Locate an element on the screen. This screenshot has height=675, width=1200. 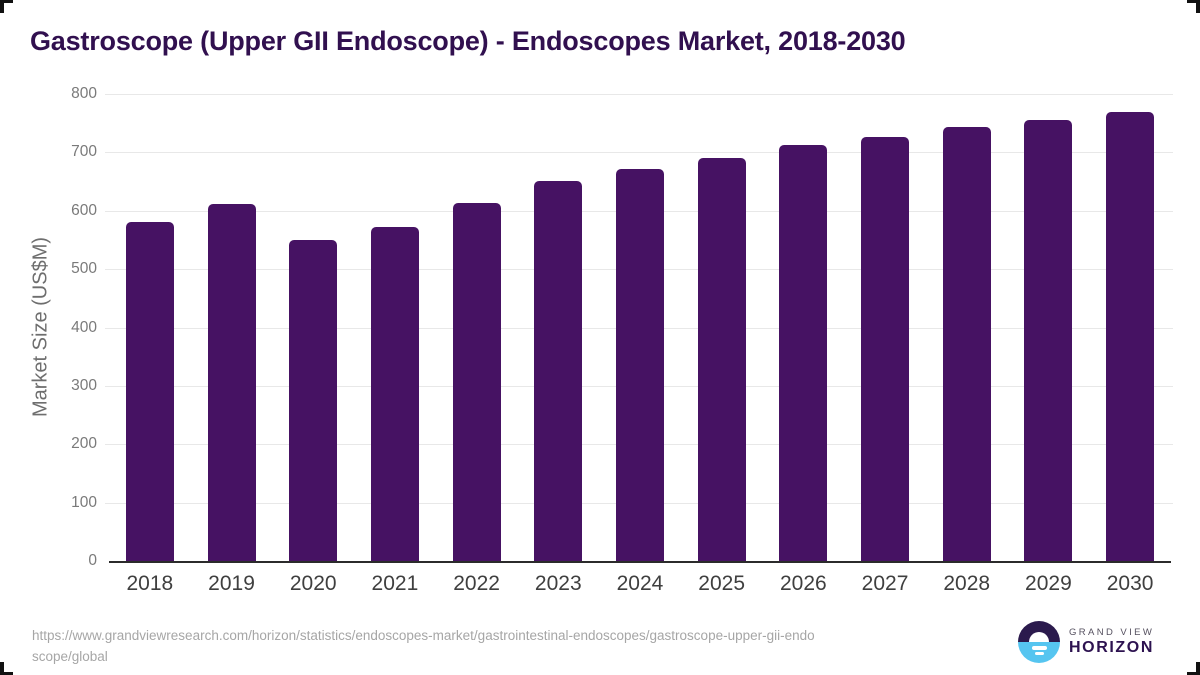
corner-mark-bottom-right is located at coordinates (1193, 668).